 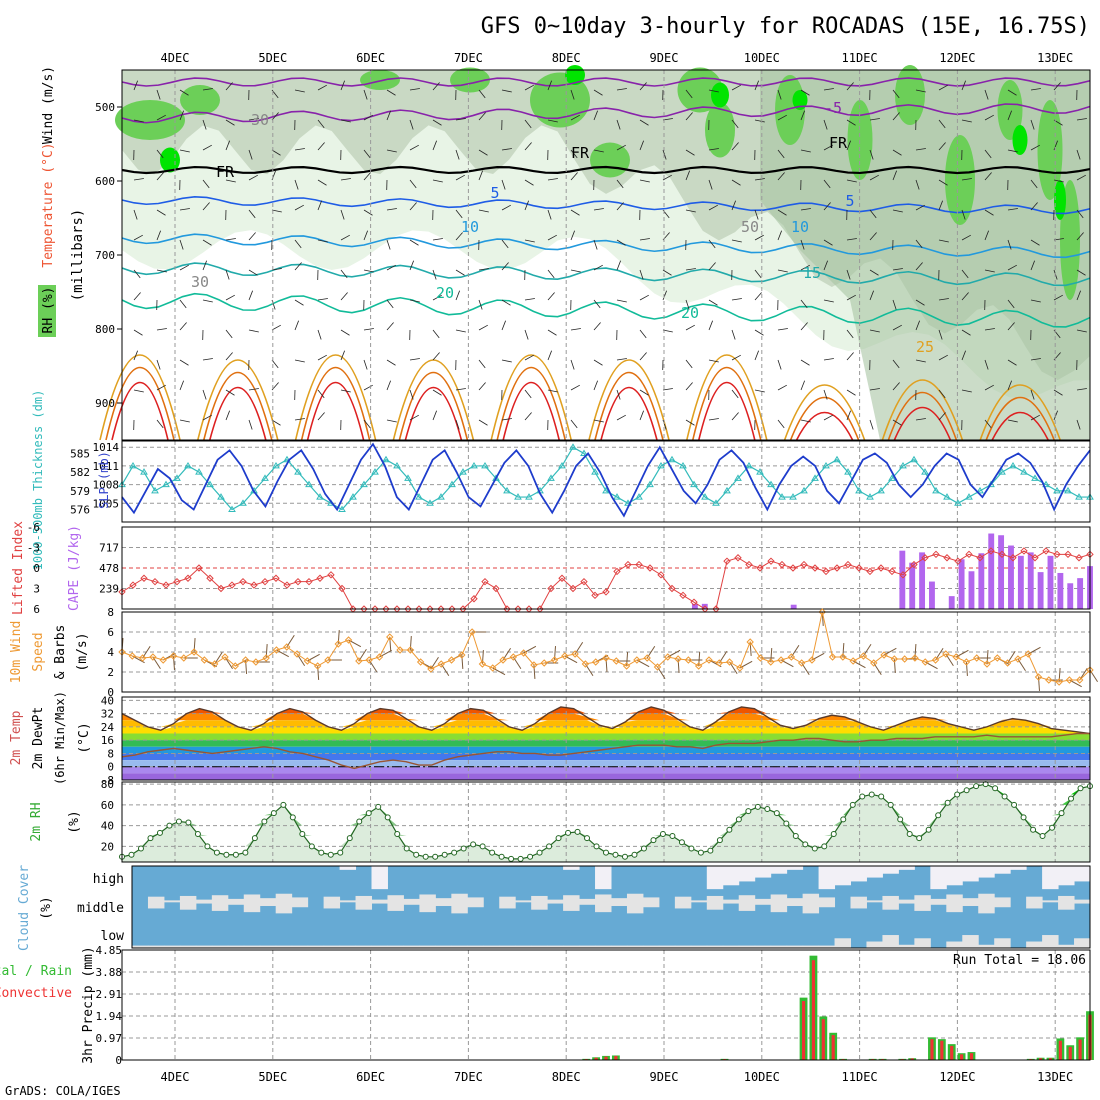 What do you see at coordinates (225, 172) in the screenshot?
I see `contour-label: FR` at bounding box center [225, 172].